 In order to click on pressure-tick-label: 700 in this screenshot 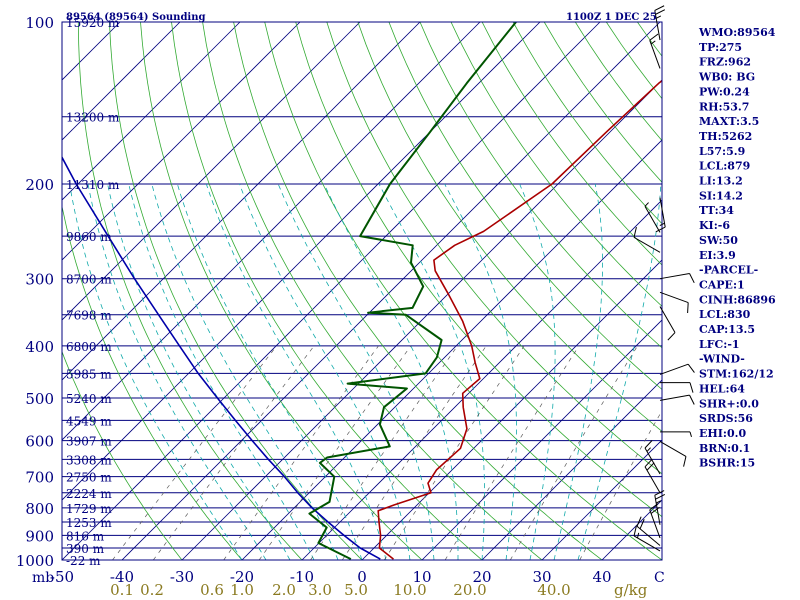, I will do `click(39, 478)`.